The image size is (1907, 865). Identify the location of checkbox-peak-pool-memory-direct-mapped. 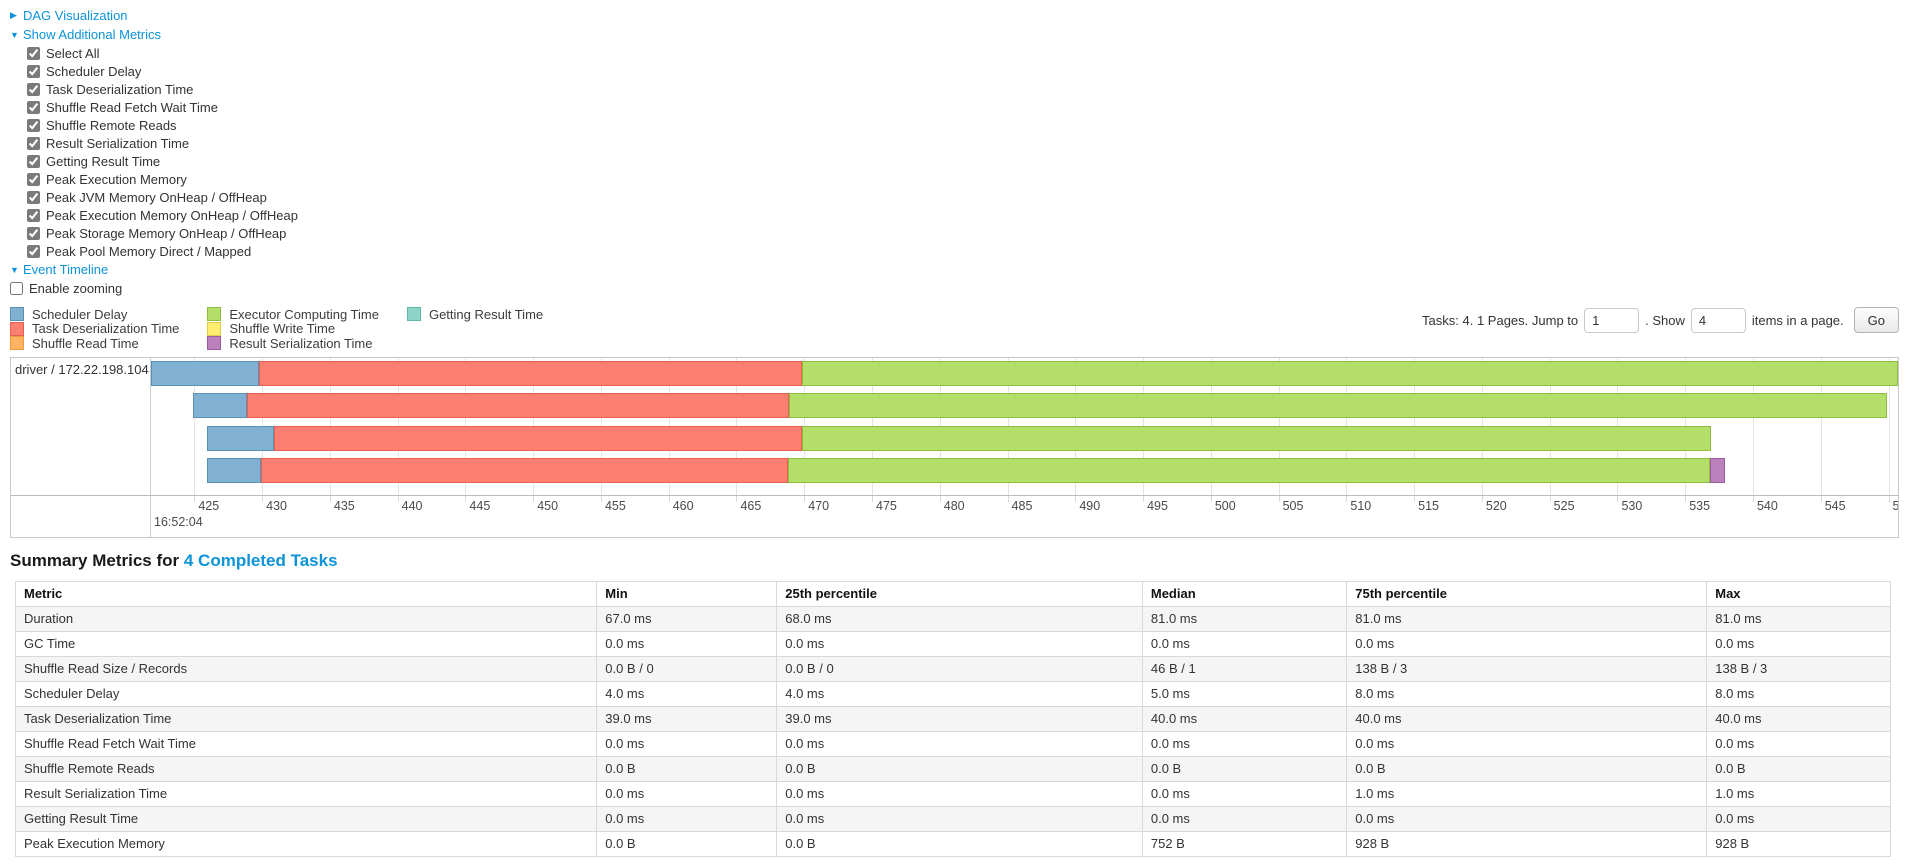
(33, 251).